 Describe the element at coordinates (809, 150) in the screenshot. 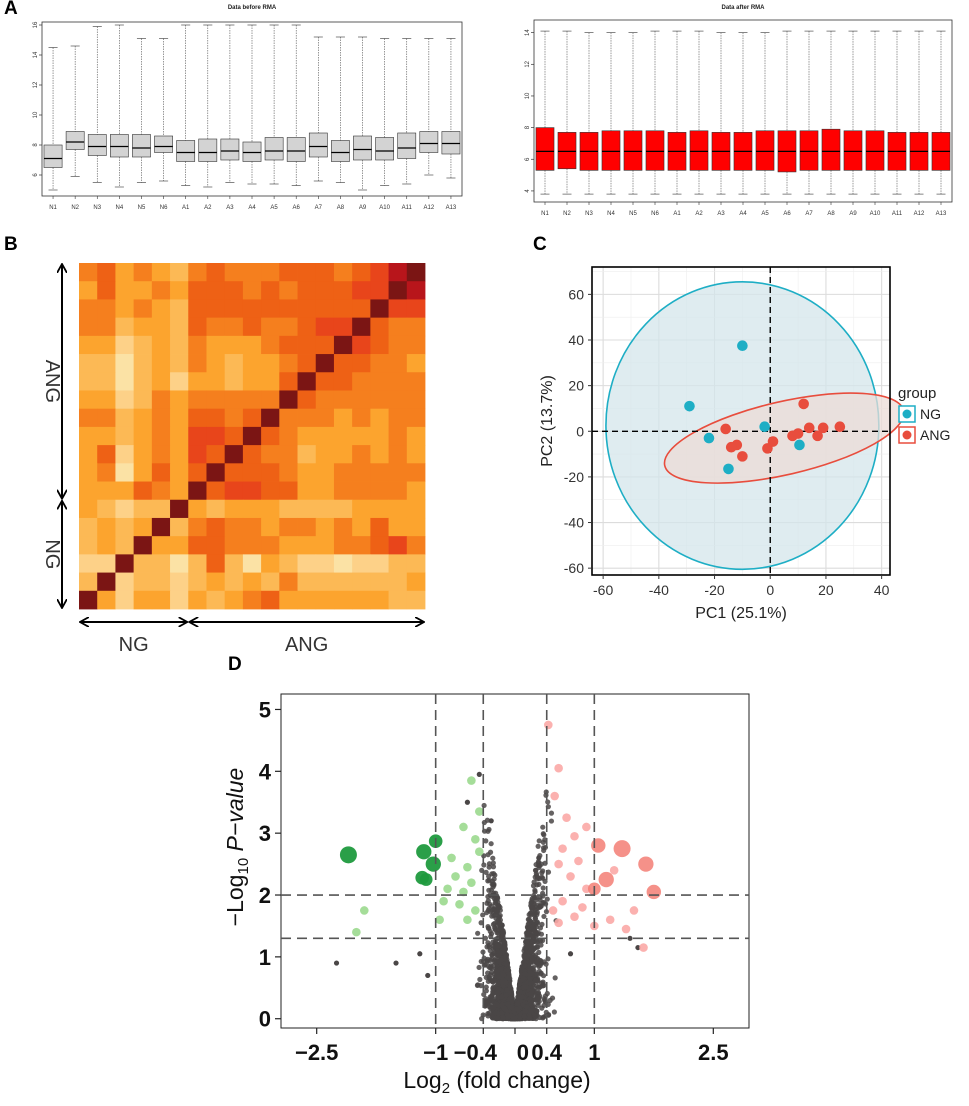

I see `box-A7` at that location.